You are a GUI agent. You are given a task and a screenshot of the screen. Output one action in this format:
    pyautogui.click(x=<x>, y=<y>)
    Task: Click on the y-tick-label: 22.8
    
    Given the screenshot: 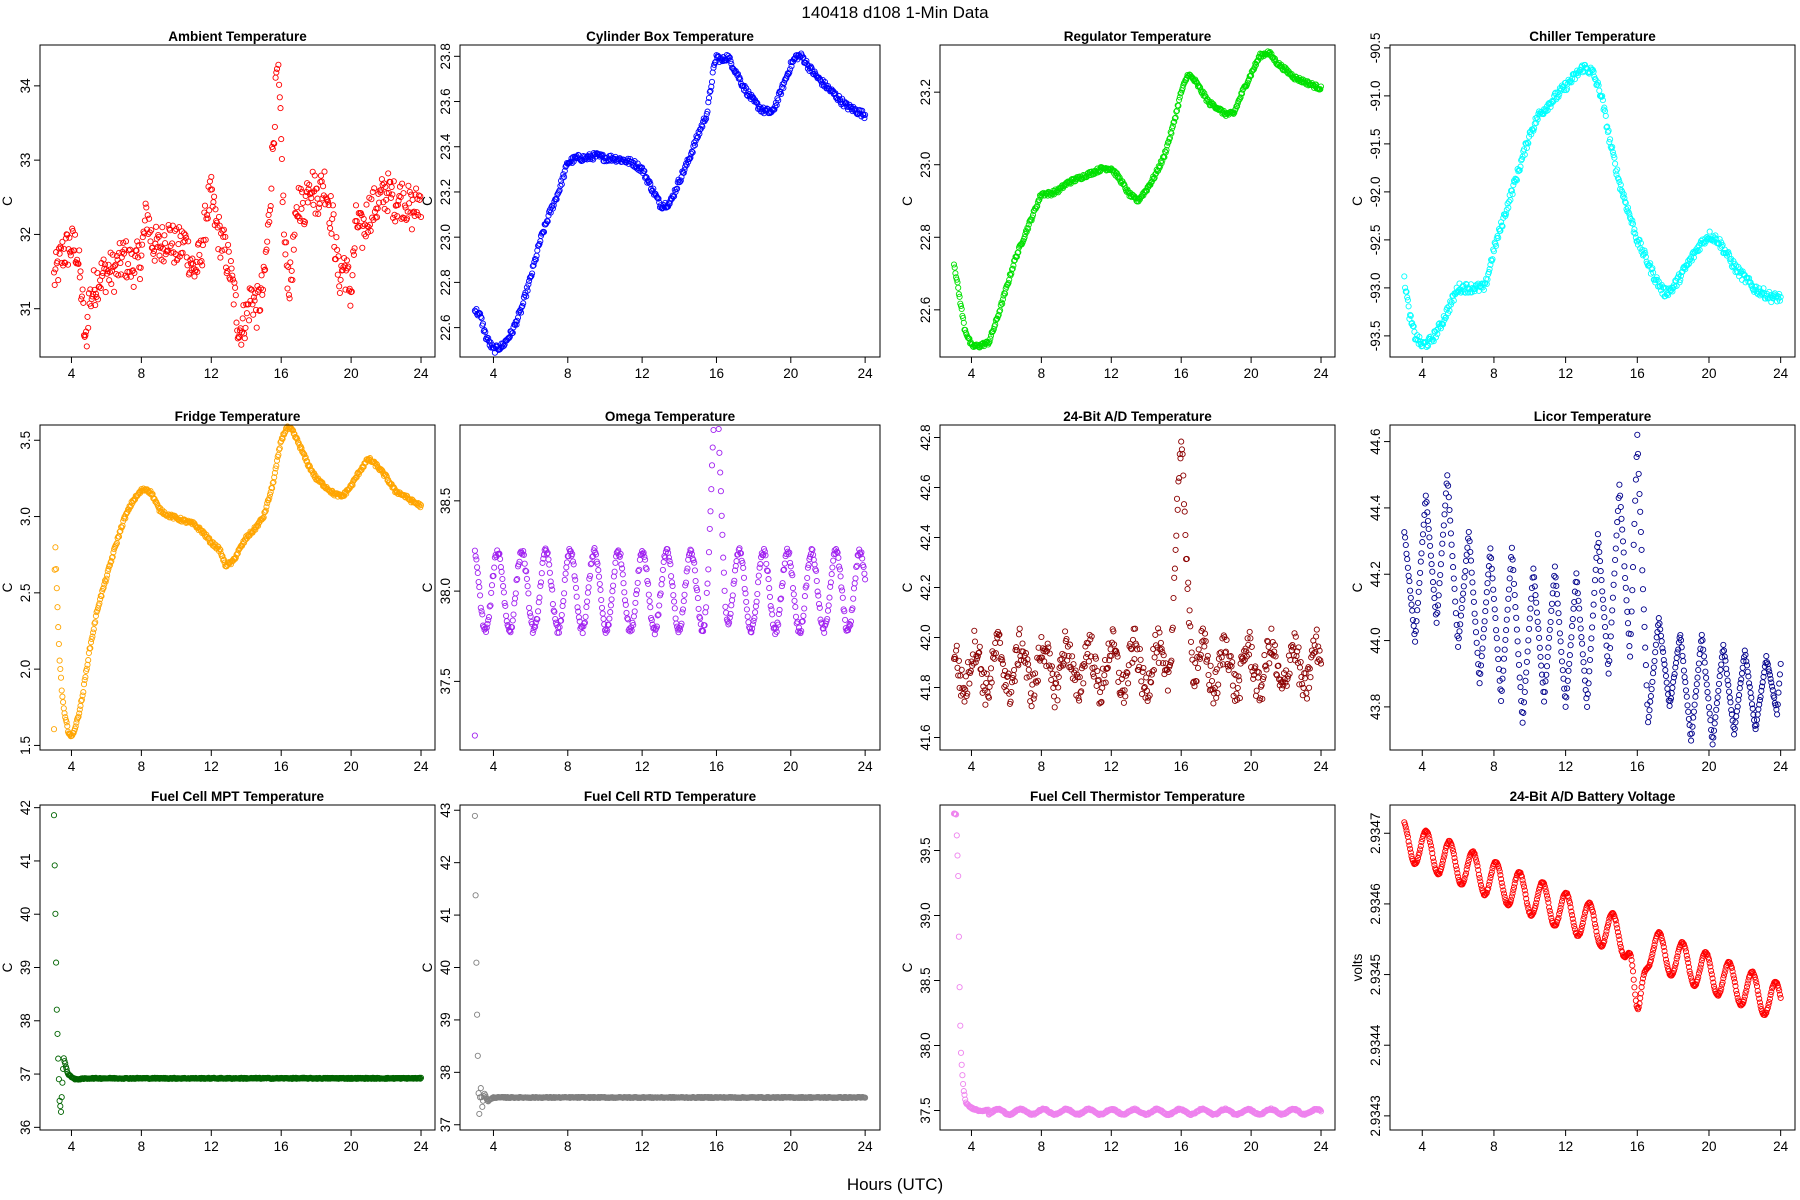 What is the action you would take?
    pyautogui.click(x=925, y=237)
    